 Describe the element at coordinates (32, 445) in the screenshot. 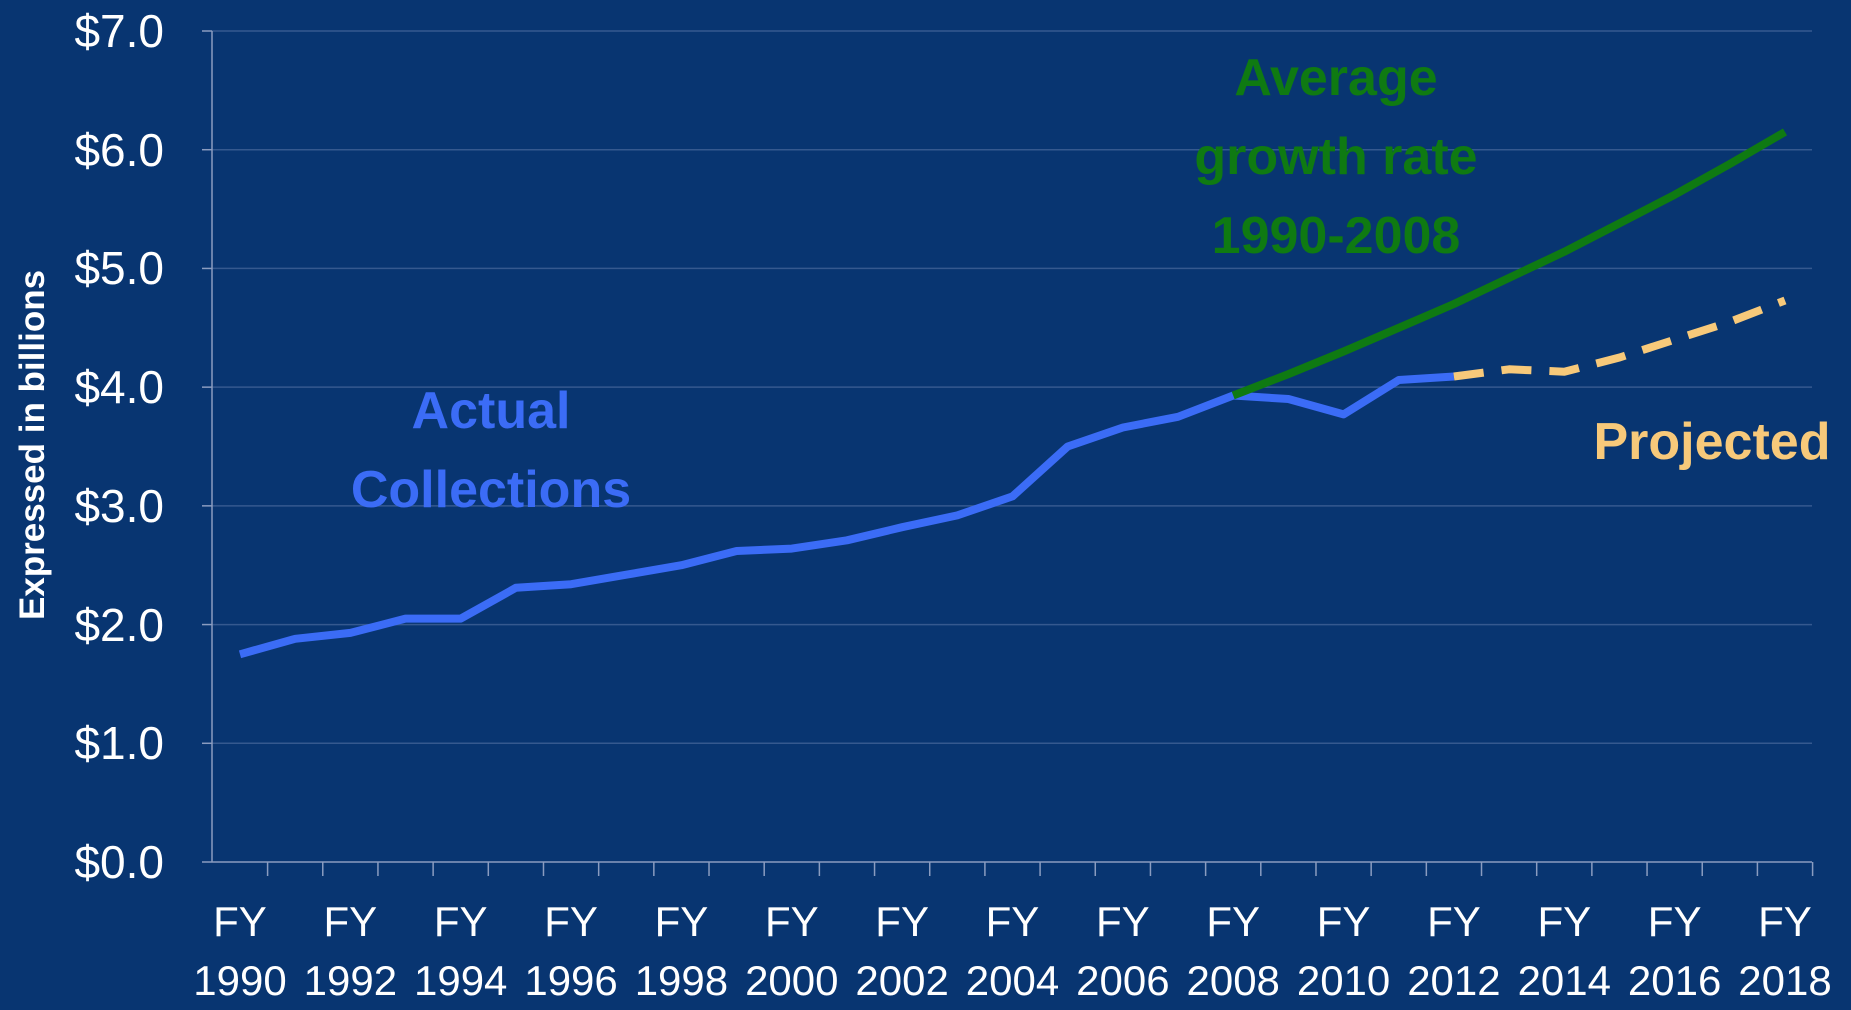

I see `y-axis-title: Expressed in billions` at that location.